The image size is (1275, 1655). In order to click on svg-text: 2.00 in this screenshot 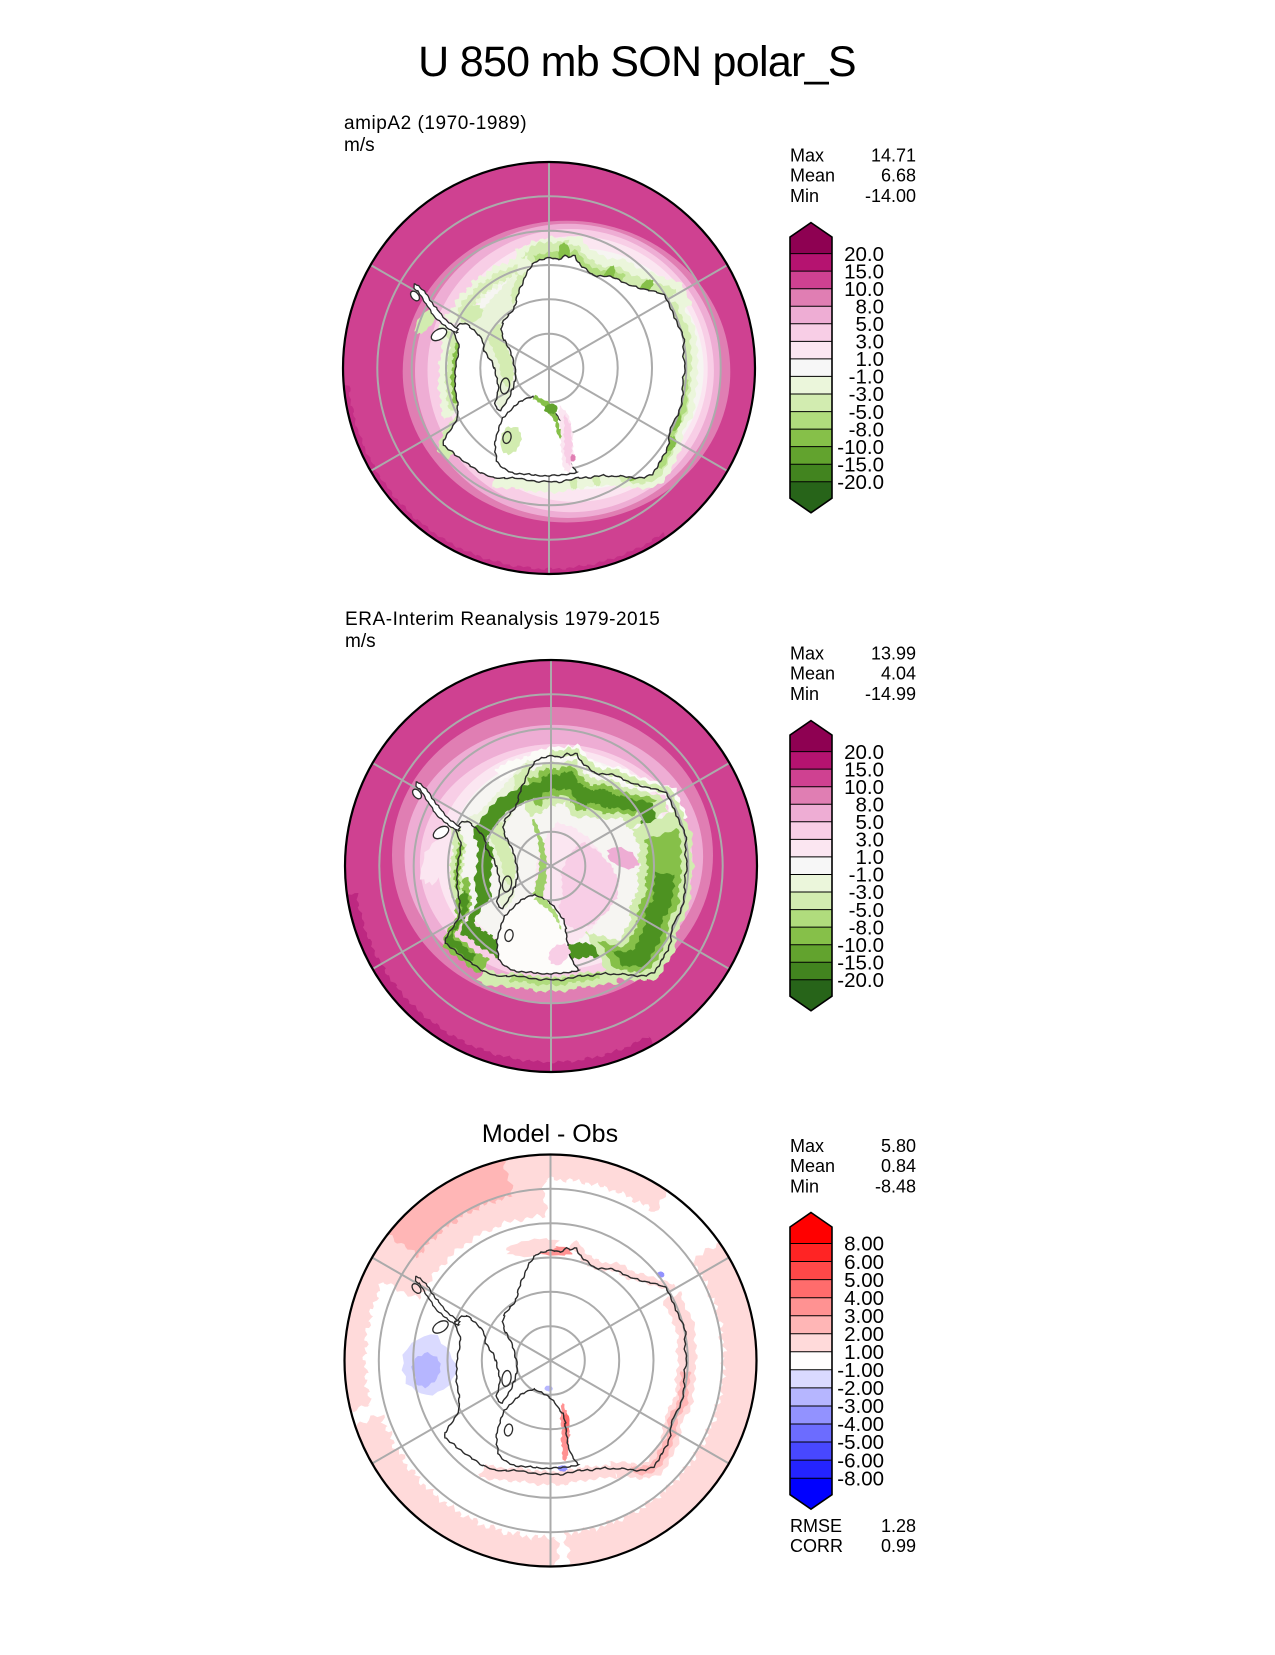, I will do `click(864, 1334)`.